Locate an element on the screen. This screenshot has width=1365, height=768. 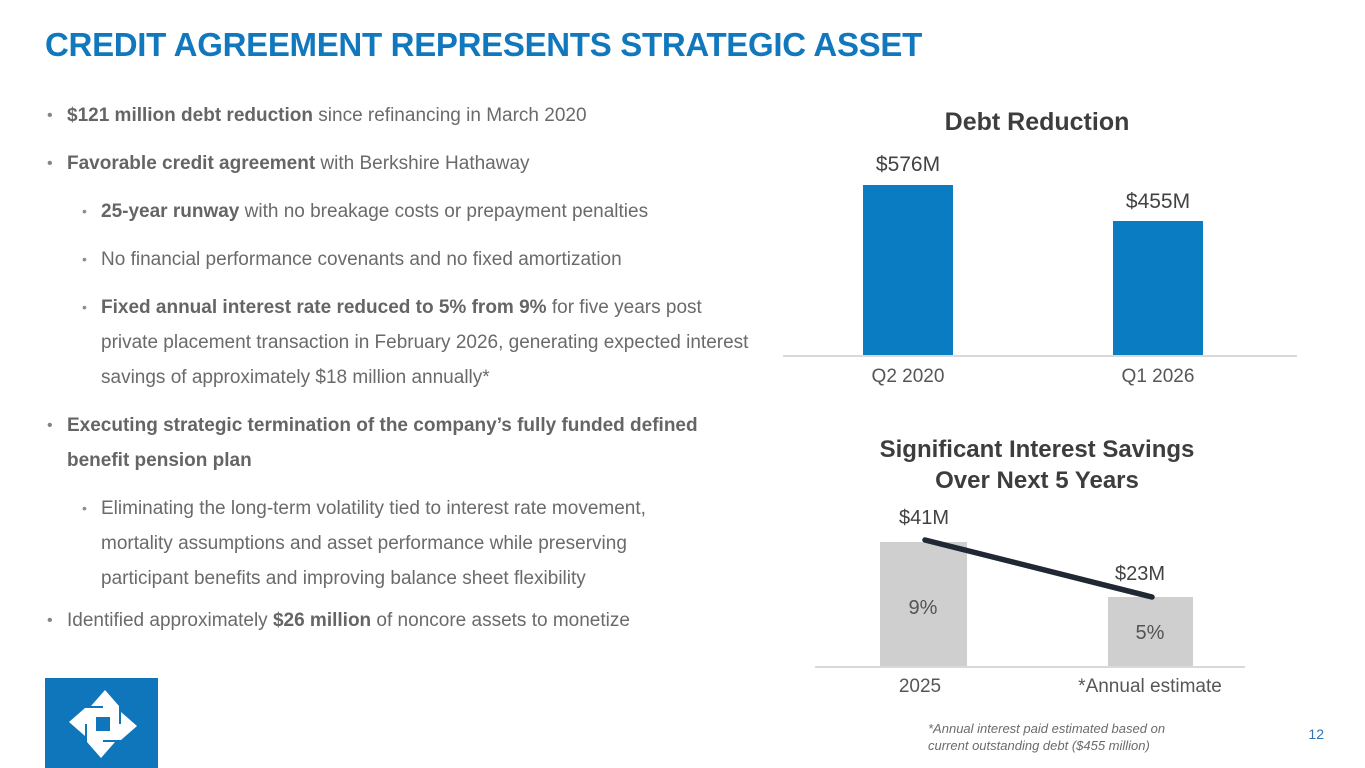
bar-2025 is located at coordinates (923, 604).